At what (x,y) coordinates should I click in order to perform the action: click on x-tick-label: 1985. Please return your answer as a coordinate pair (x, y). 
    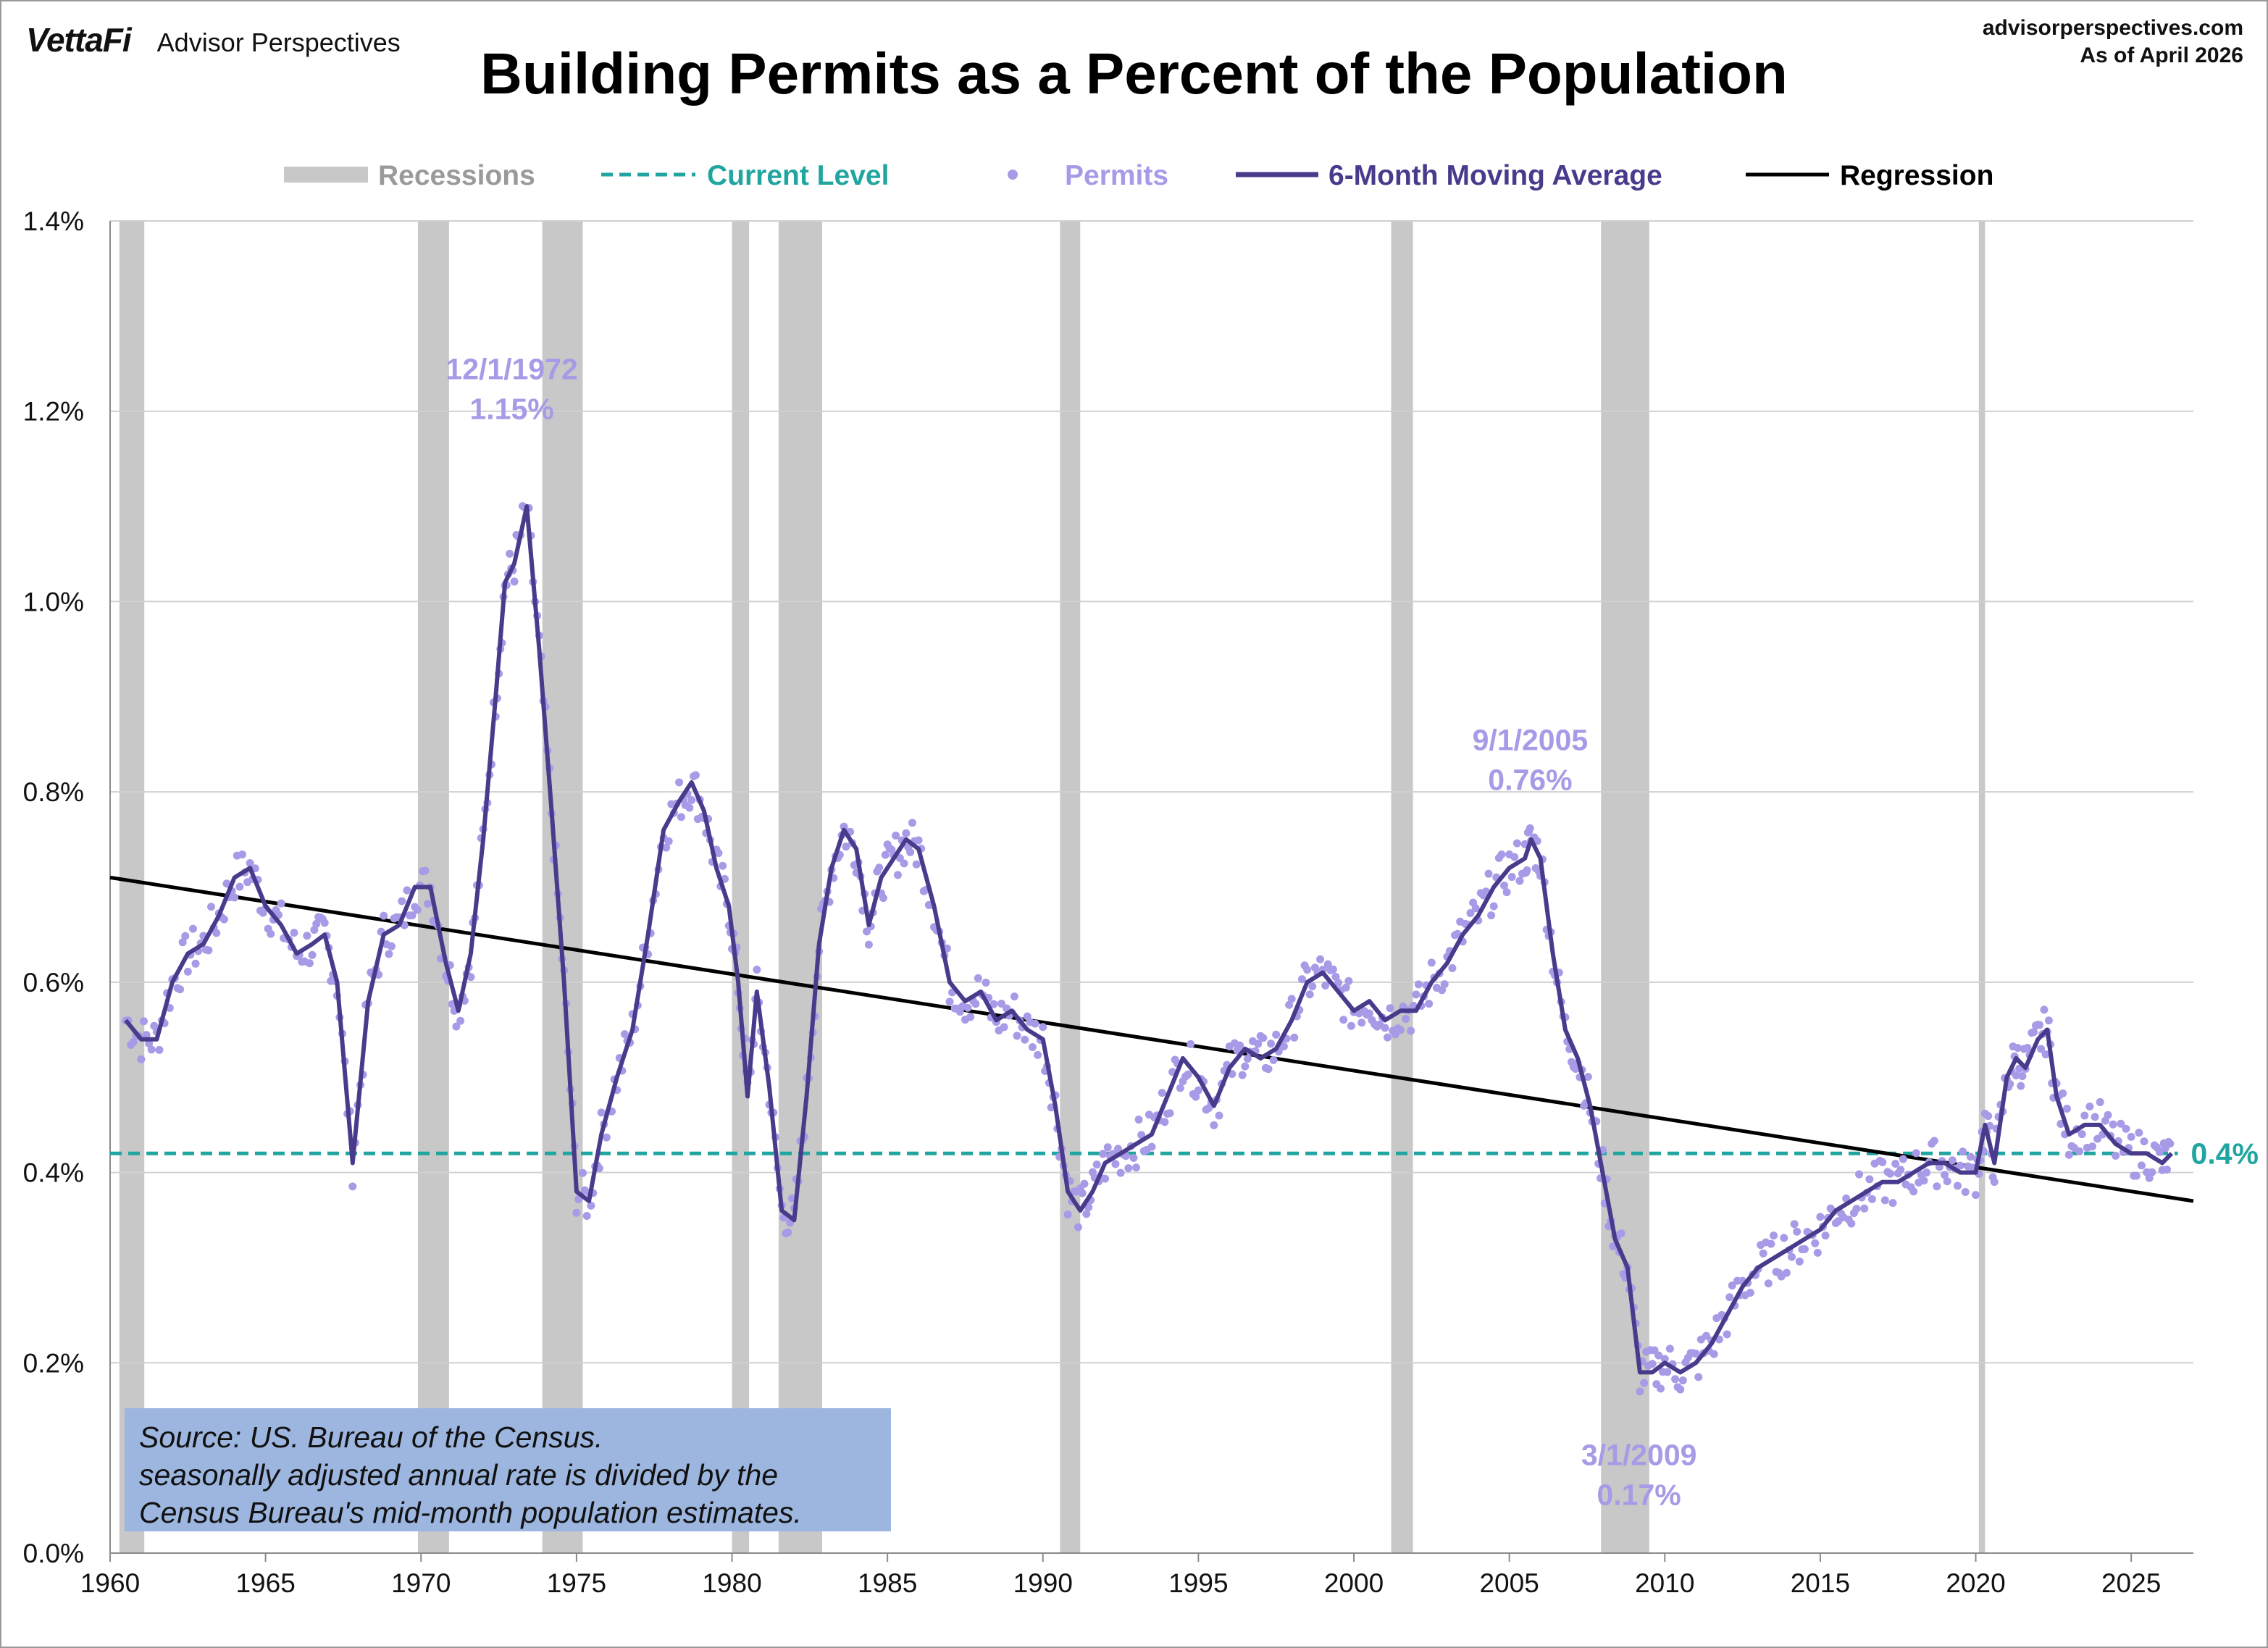
    Looking at the image, I should click on (888, 1583).